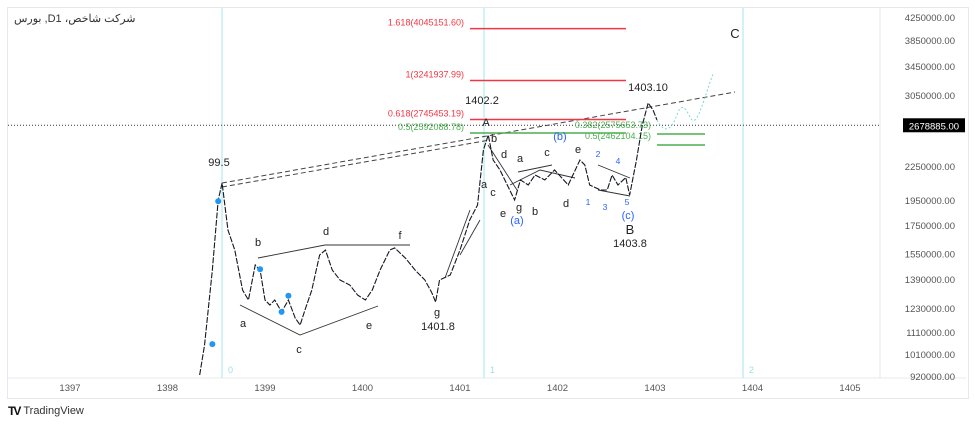  What do you see at coordinates (264, 388) in the screenshot?
I see `x-tick-label: 1399` at bounding box center [264, 388].